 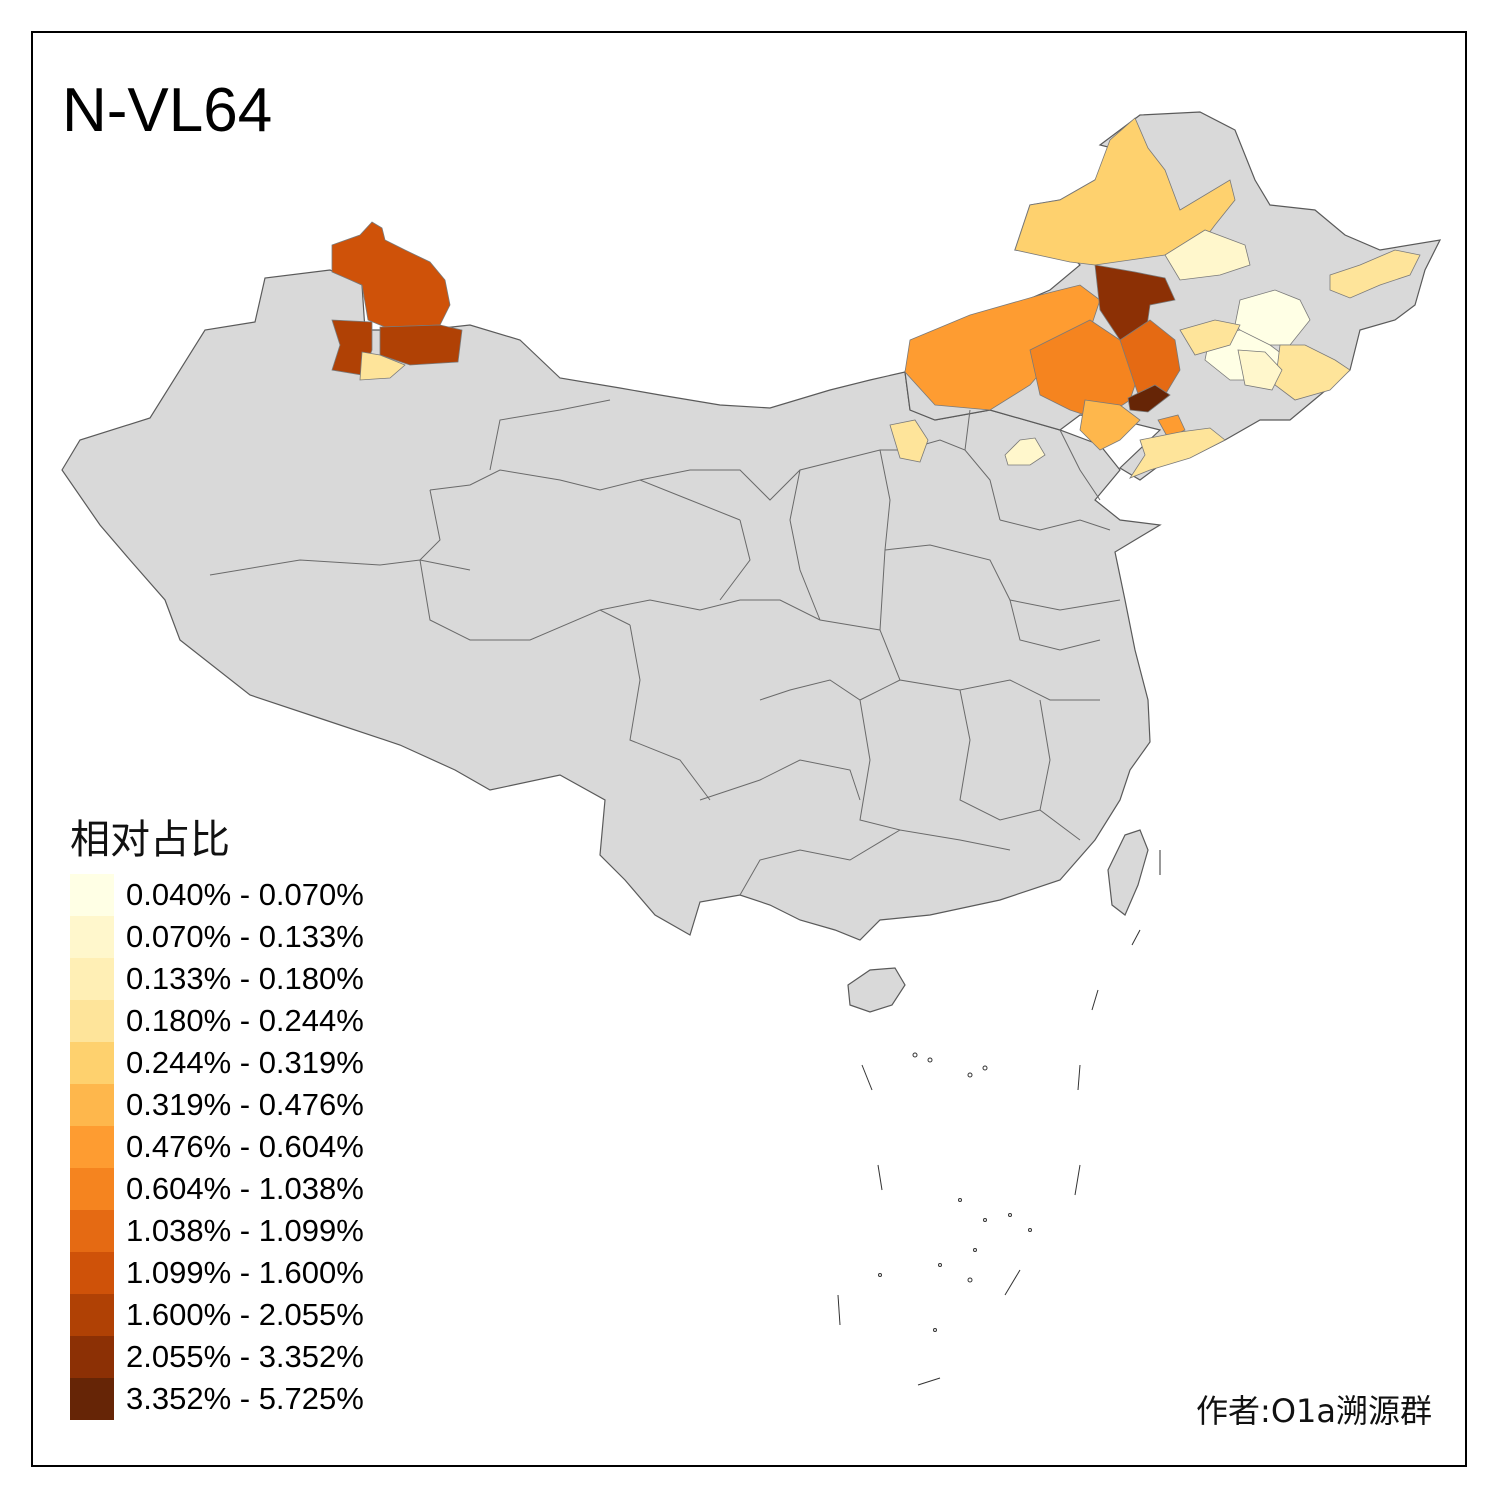 What do you see at coordinates (245, 1398) in the screenshot?
I see `legend-label: 3.352% - 5.725%` at bounding box center [245, 1398].